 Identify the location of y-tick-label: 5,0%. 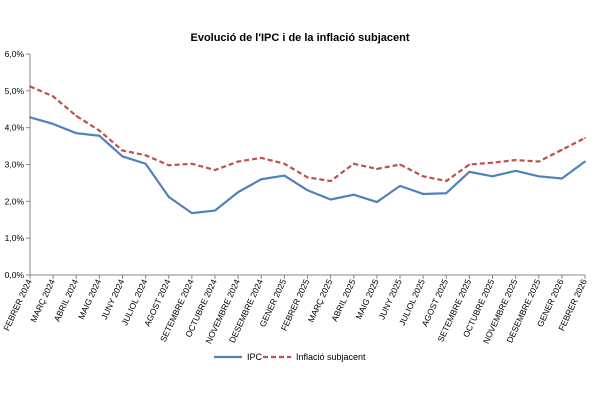
(15, 91).